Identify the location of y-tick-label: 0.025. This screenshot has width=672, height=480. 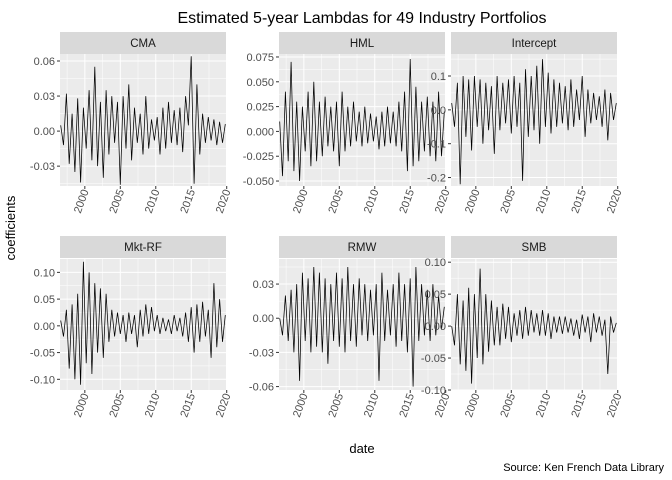
(260, 108).